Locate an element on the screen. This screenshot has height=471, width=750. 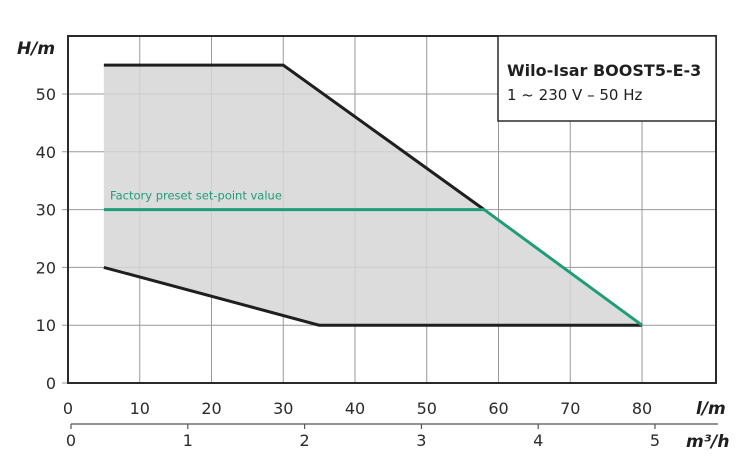
x-axis-ticks: 0 10 20 30 40 50 60 70 80 is located at coordinates (357, 408).